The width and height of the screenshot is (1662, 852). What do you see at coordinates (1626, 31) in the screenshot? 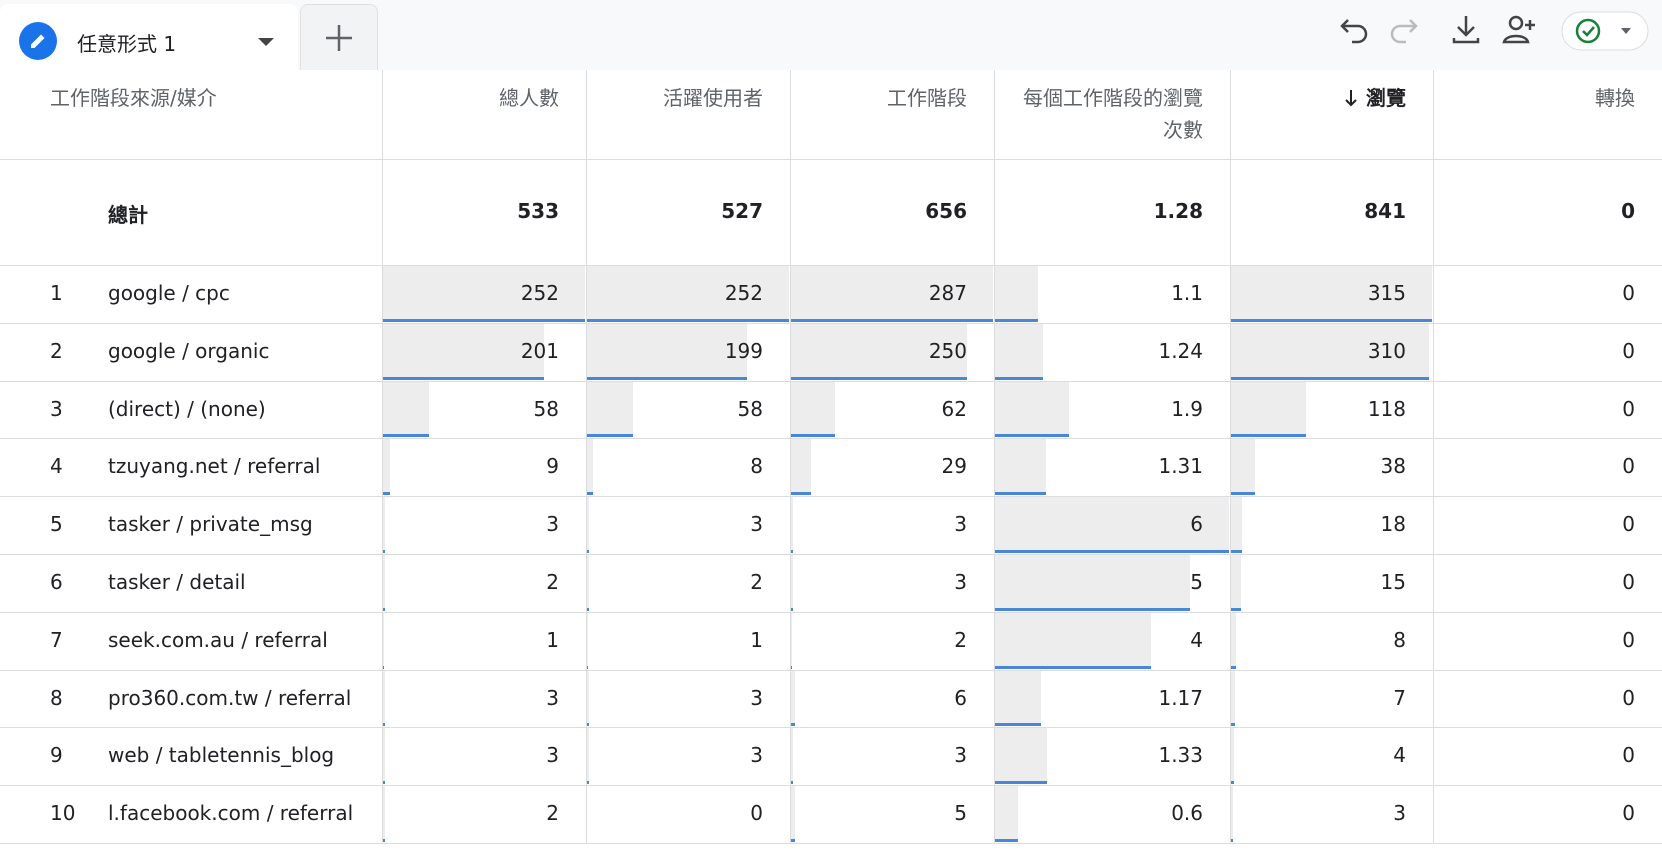
I see `status-dropdown` at bounding box center [1626, 31].